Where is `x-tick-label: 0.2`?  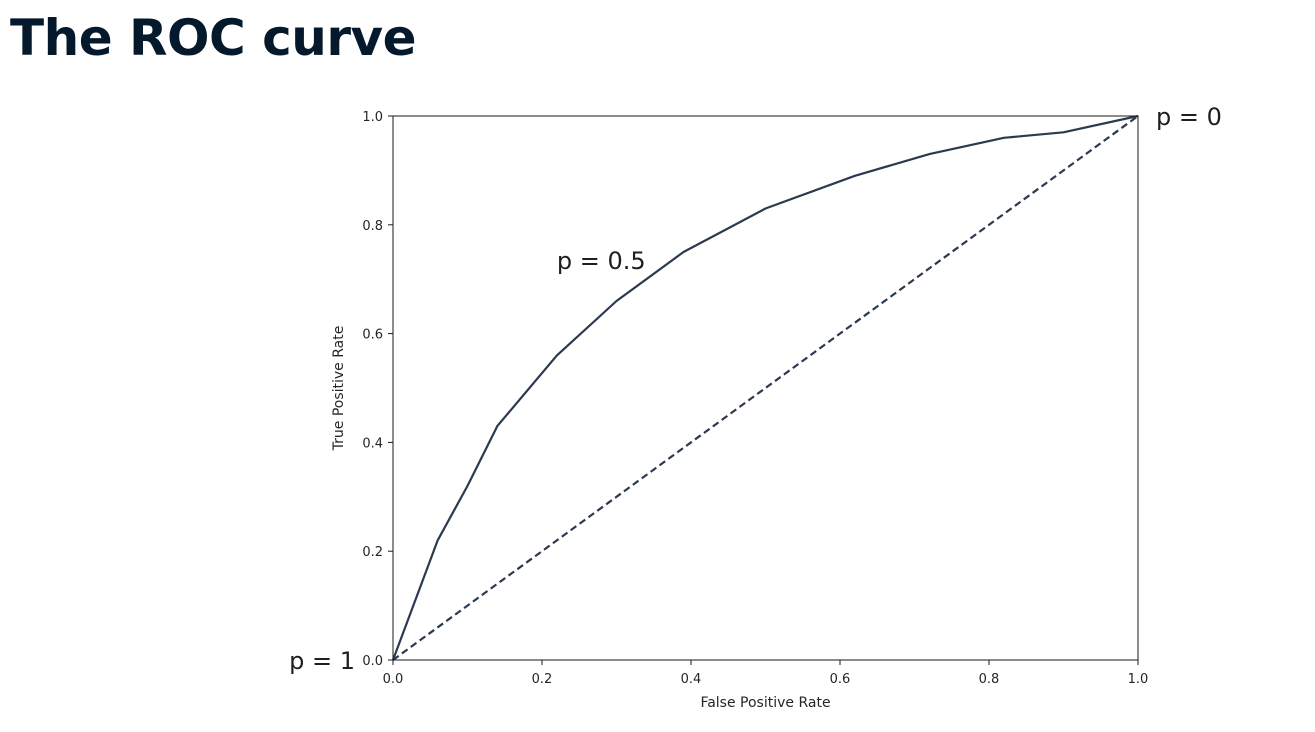 x-tick-label: 0.2 is located at coordinates (542, 679).